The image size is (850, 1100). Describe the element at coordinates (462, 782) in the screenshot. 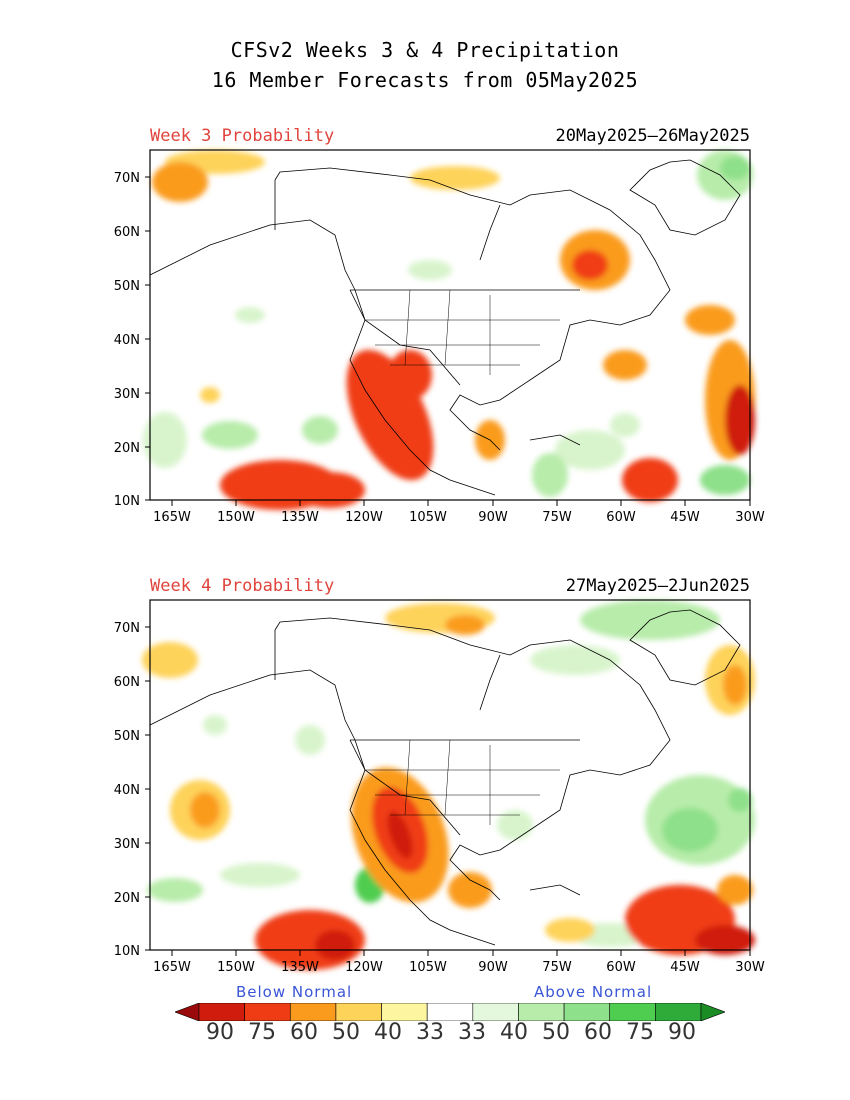

I see `week4-us-states` at that location.